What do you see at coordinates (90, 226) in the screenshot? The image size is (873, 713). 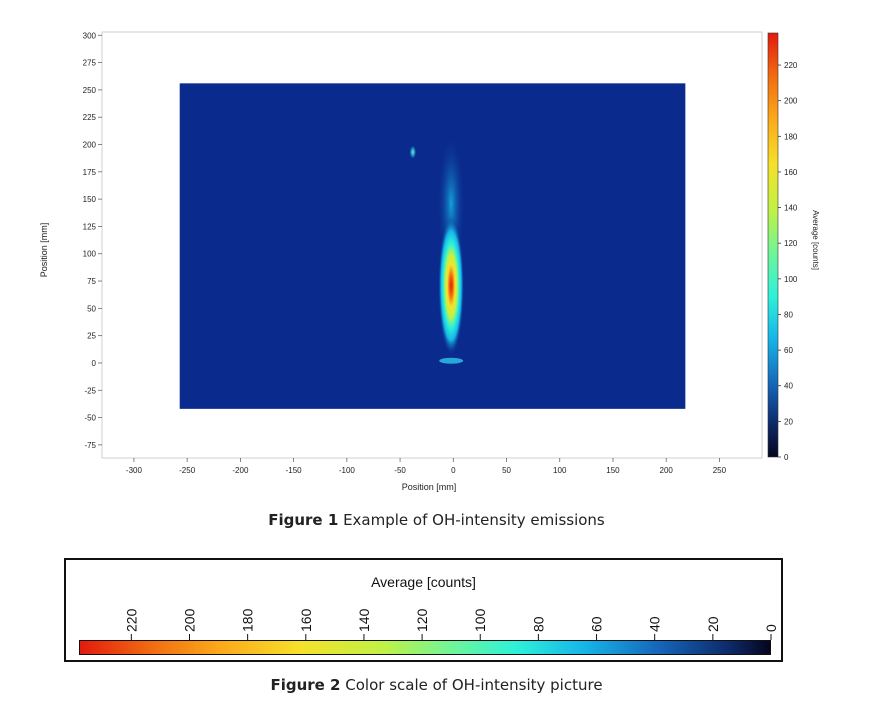 I see `y-tick-label: 125` at bounding box center [90, 226].